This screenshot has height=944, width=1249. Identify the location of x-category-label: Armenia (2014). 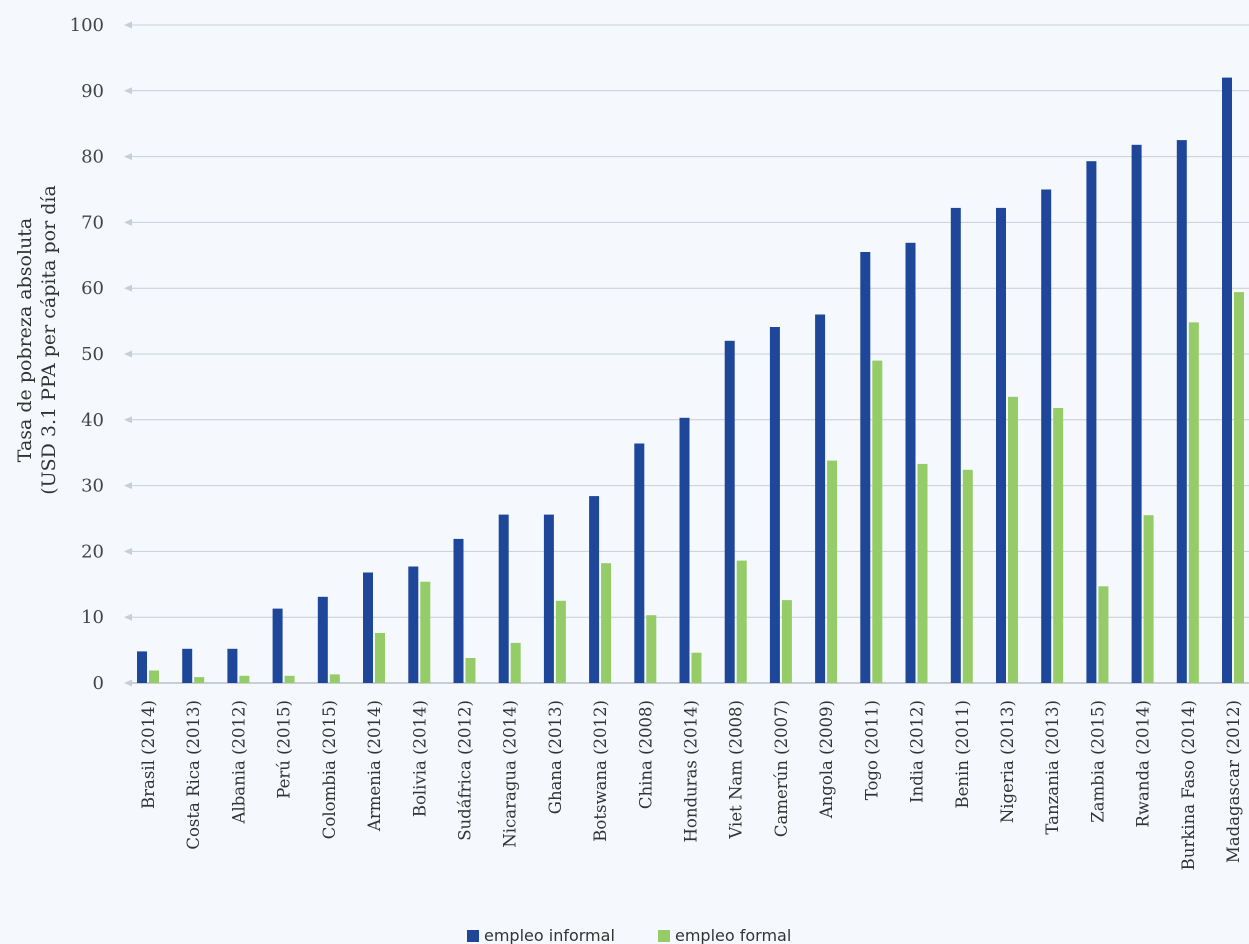
(374, 766).